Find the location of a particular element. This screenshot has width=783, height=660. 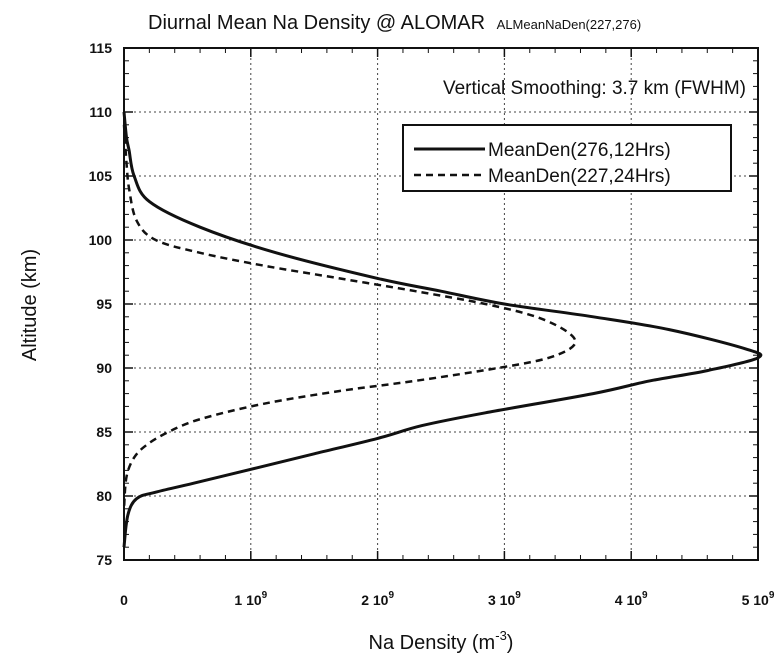

x-tick-label: 1 109 is located at coordinates (250, 599).